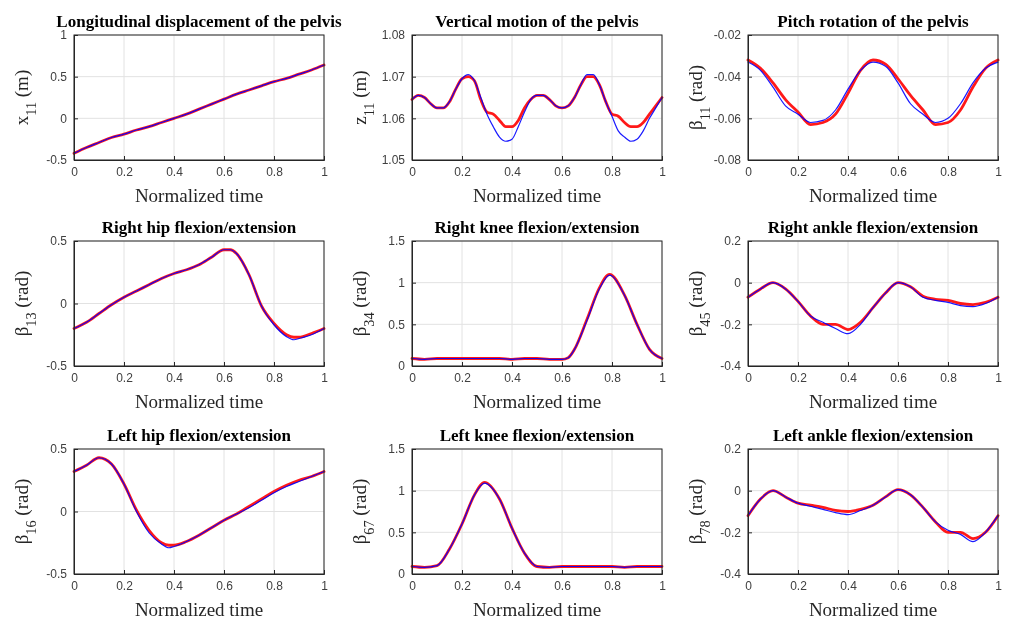  What do you see at coordinates (873, 21) in the screenshot?
I see `chart-title: Pitch rotation of the pelvis` at bounding box center [873, 21].